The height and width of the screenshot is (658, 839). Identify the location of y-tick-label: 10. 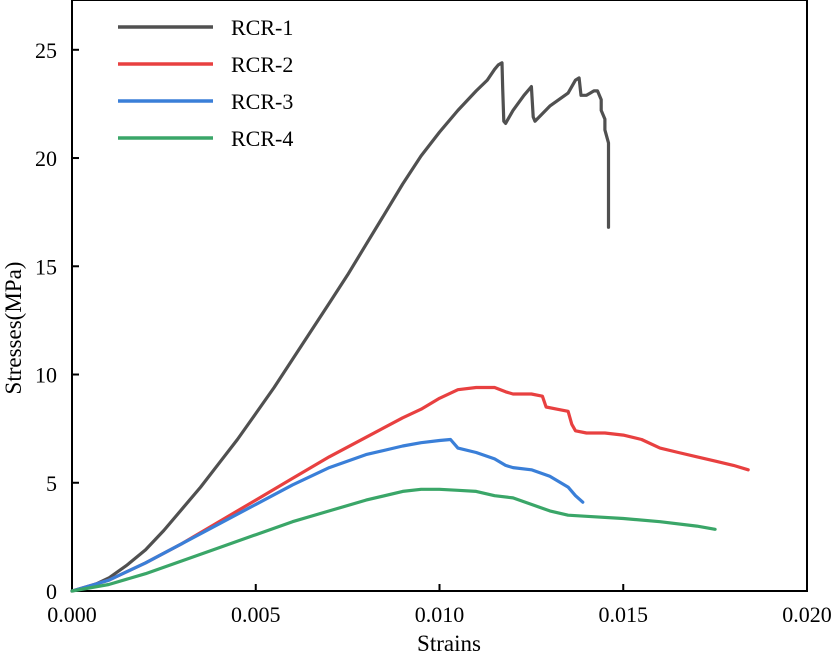
(46, 375).